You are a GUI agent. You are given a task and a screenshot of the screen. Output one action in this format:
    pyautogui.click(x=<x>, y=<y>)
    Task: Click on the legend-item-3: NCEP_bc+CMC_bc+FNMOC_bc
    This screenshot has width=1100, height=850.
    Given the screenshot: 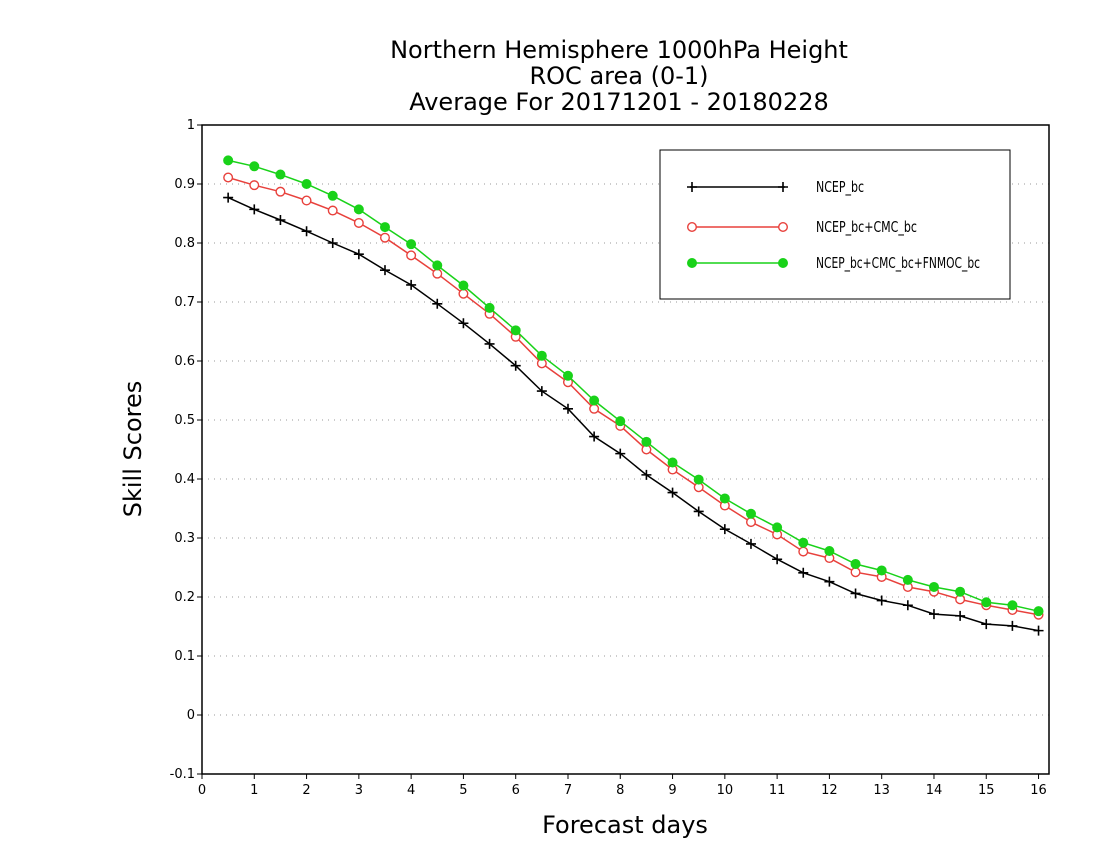 What is the action you would take?
    pyautogui.click(x=833, y=263)
    